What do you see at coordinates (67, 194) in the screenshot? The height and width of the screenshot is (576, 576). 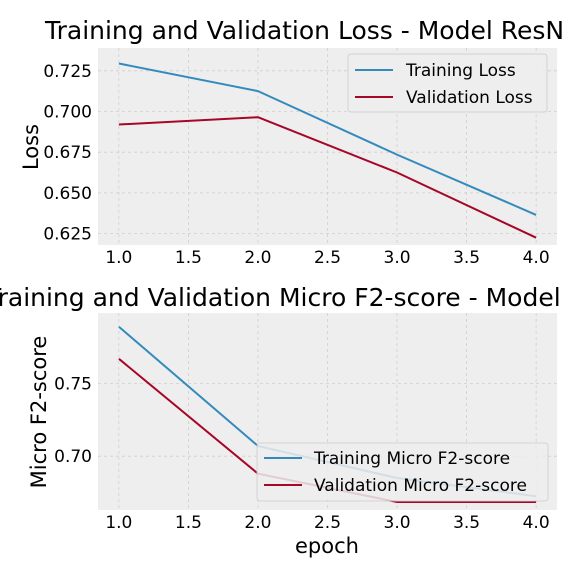 I see `y-tick-label: 0.650` at bounding box center [67, 194].